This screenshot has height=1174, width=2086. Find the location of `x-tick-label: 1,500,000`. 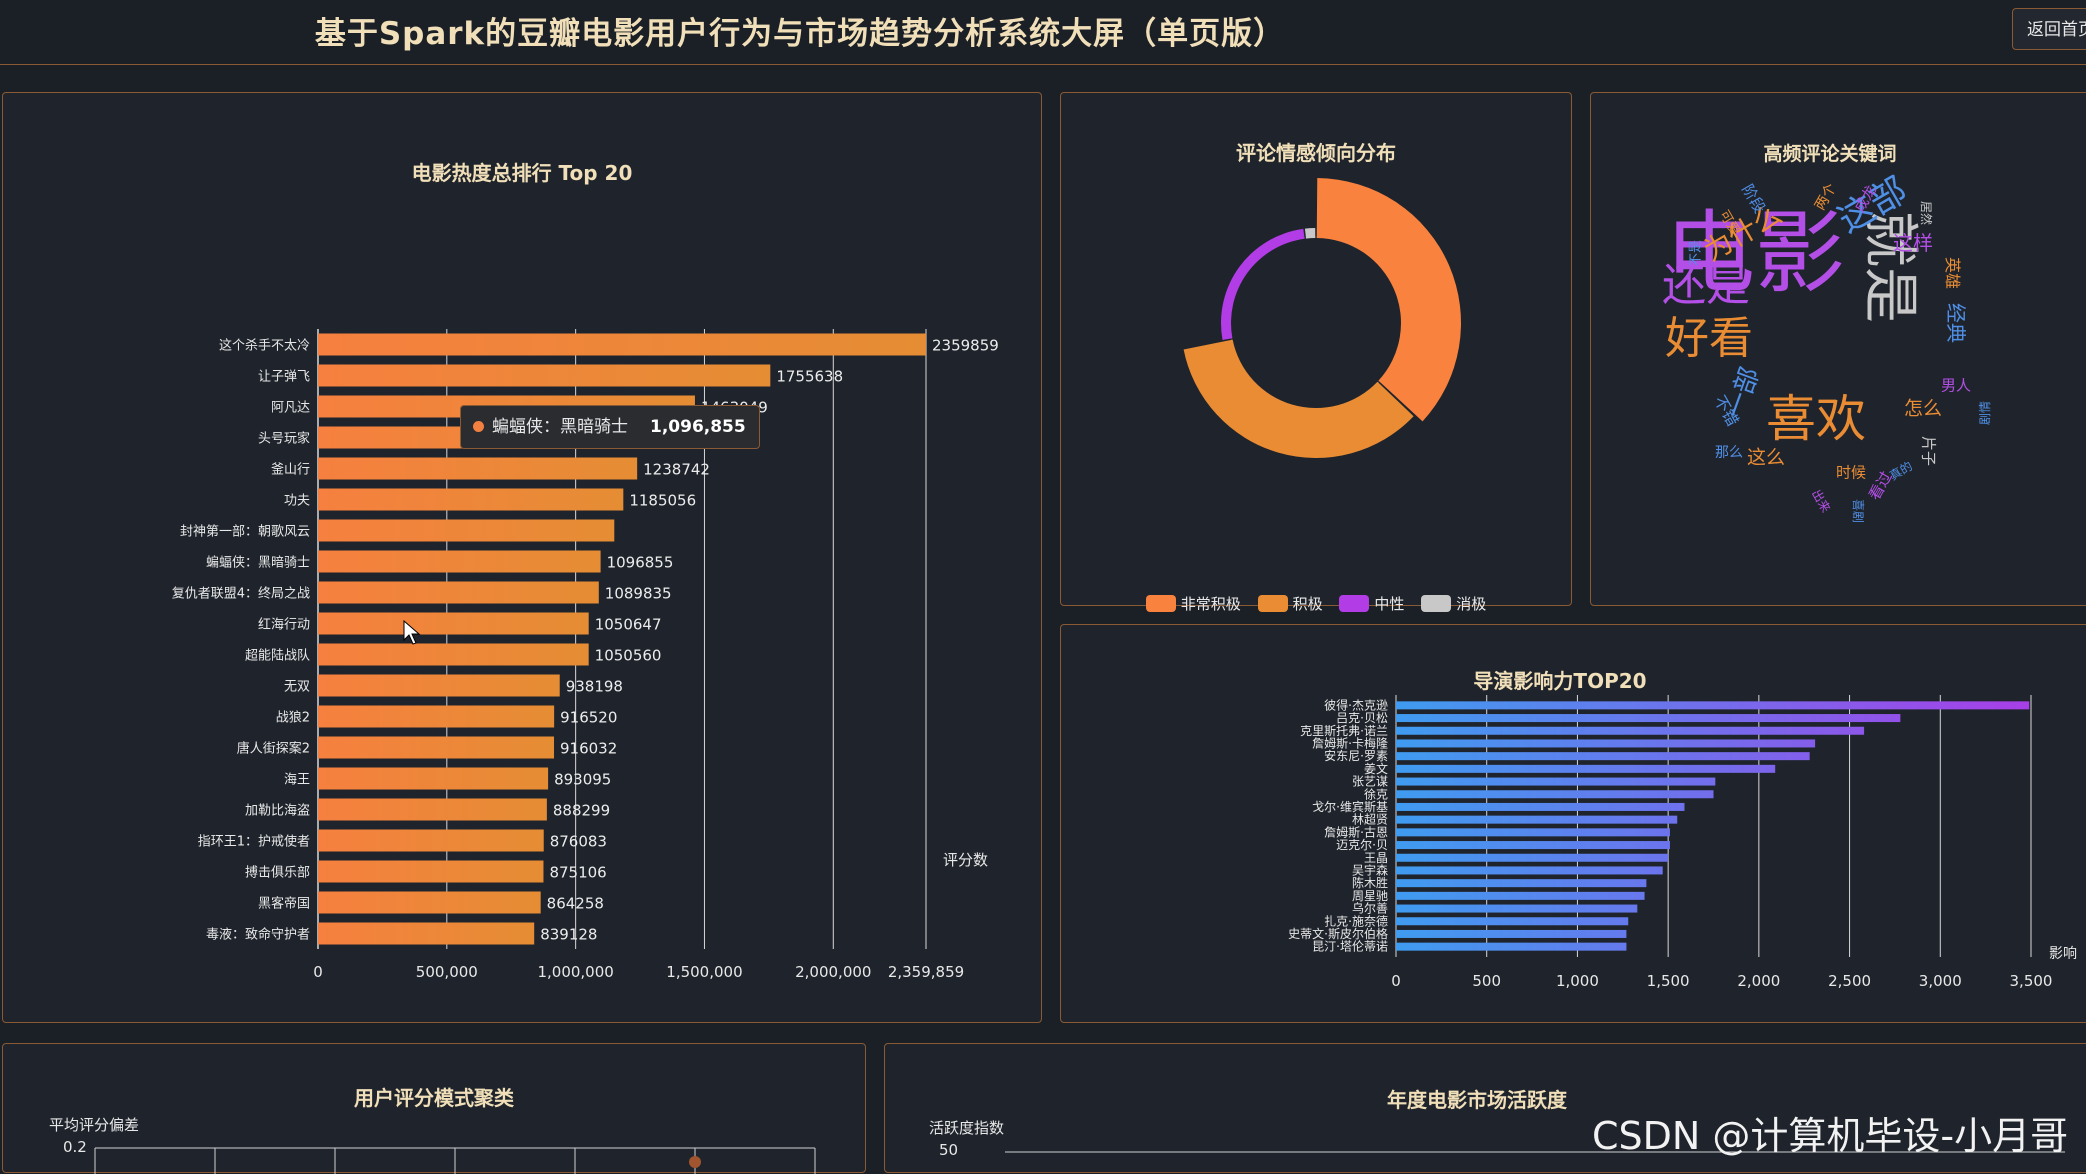

x-tick-label: 1,500,000 is located at coordinates (704, 972).